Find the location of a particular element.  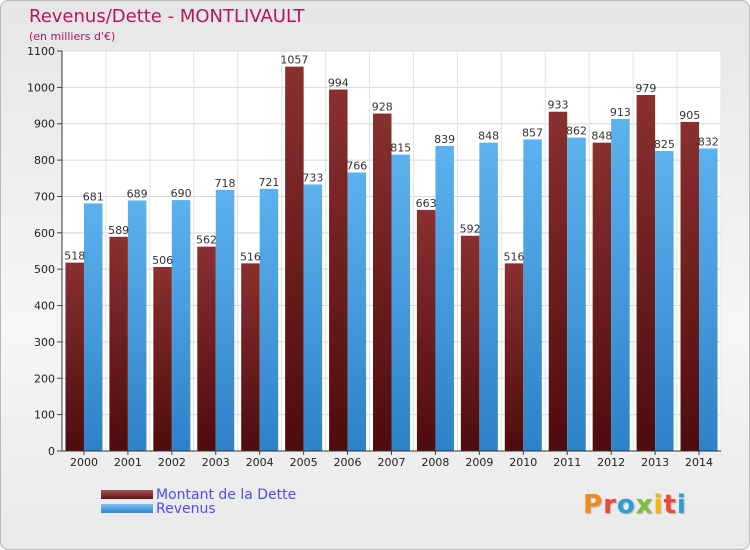

y-tick-label: 100 is located at coordinates (44, 415).